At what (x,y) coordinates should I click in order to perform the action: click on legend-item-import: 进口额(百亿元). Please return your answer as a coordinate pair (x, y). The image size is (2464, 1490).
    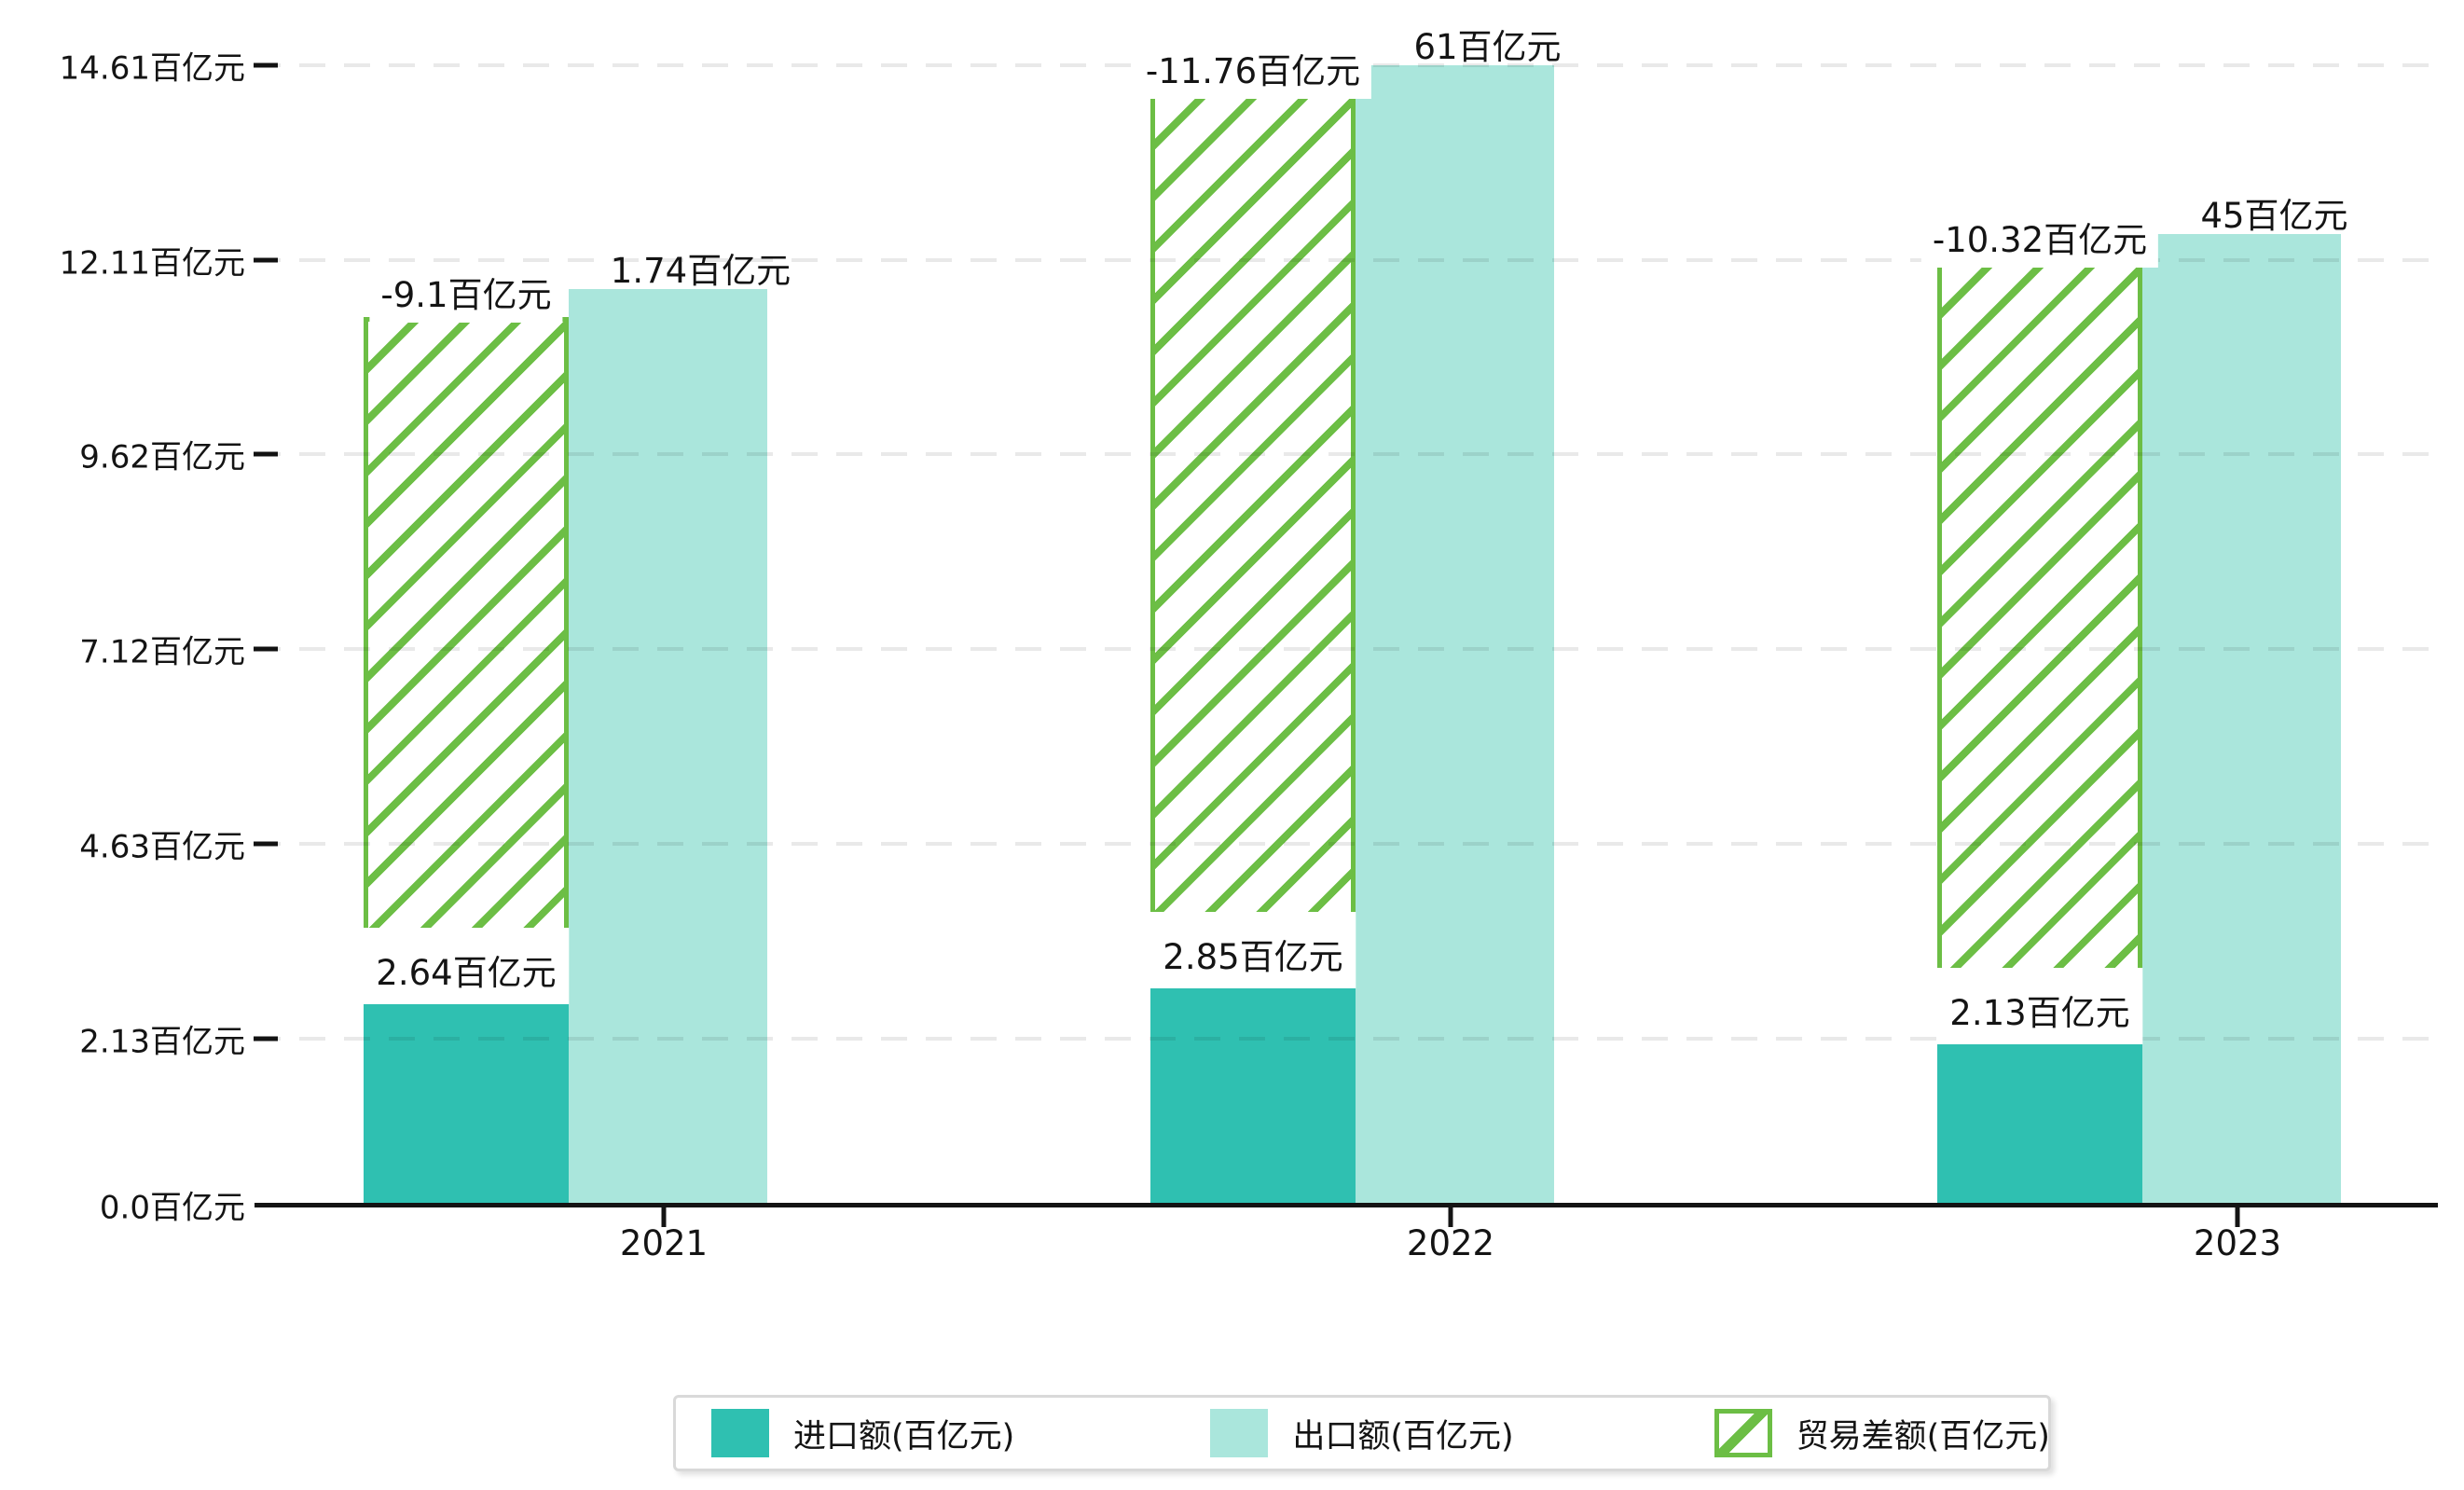
    Looking at the image, I should click on (863, 1433).